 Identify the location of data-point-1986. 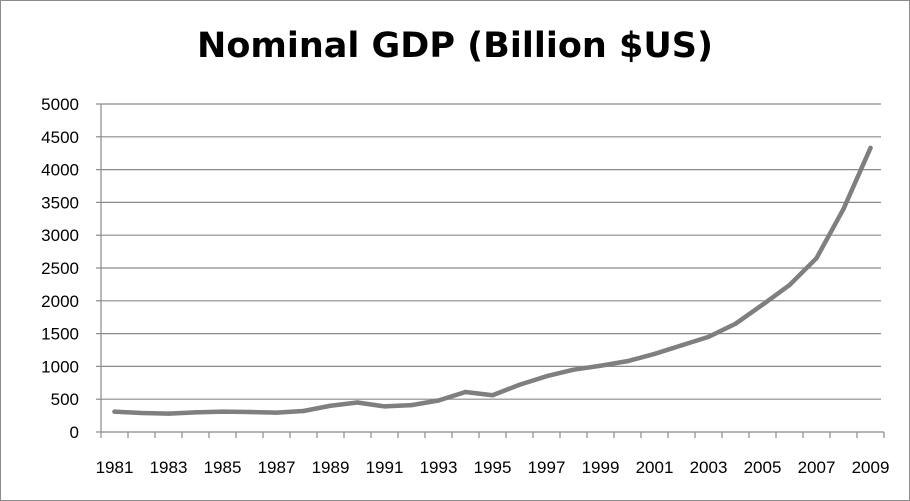
(249, 412).